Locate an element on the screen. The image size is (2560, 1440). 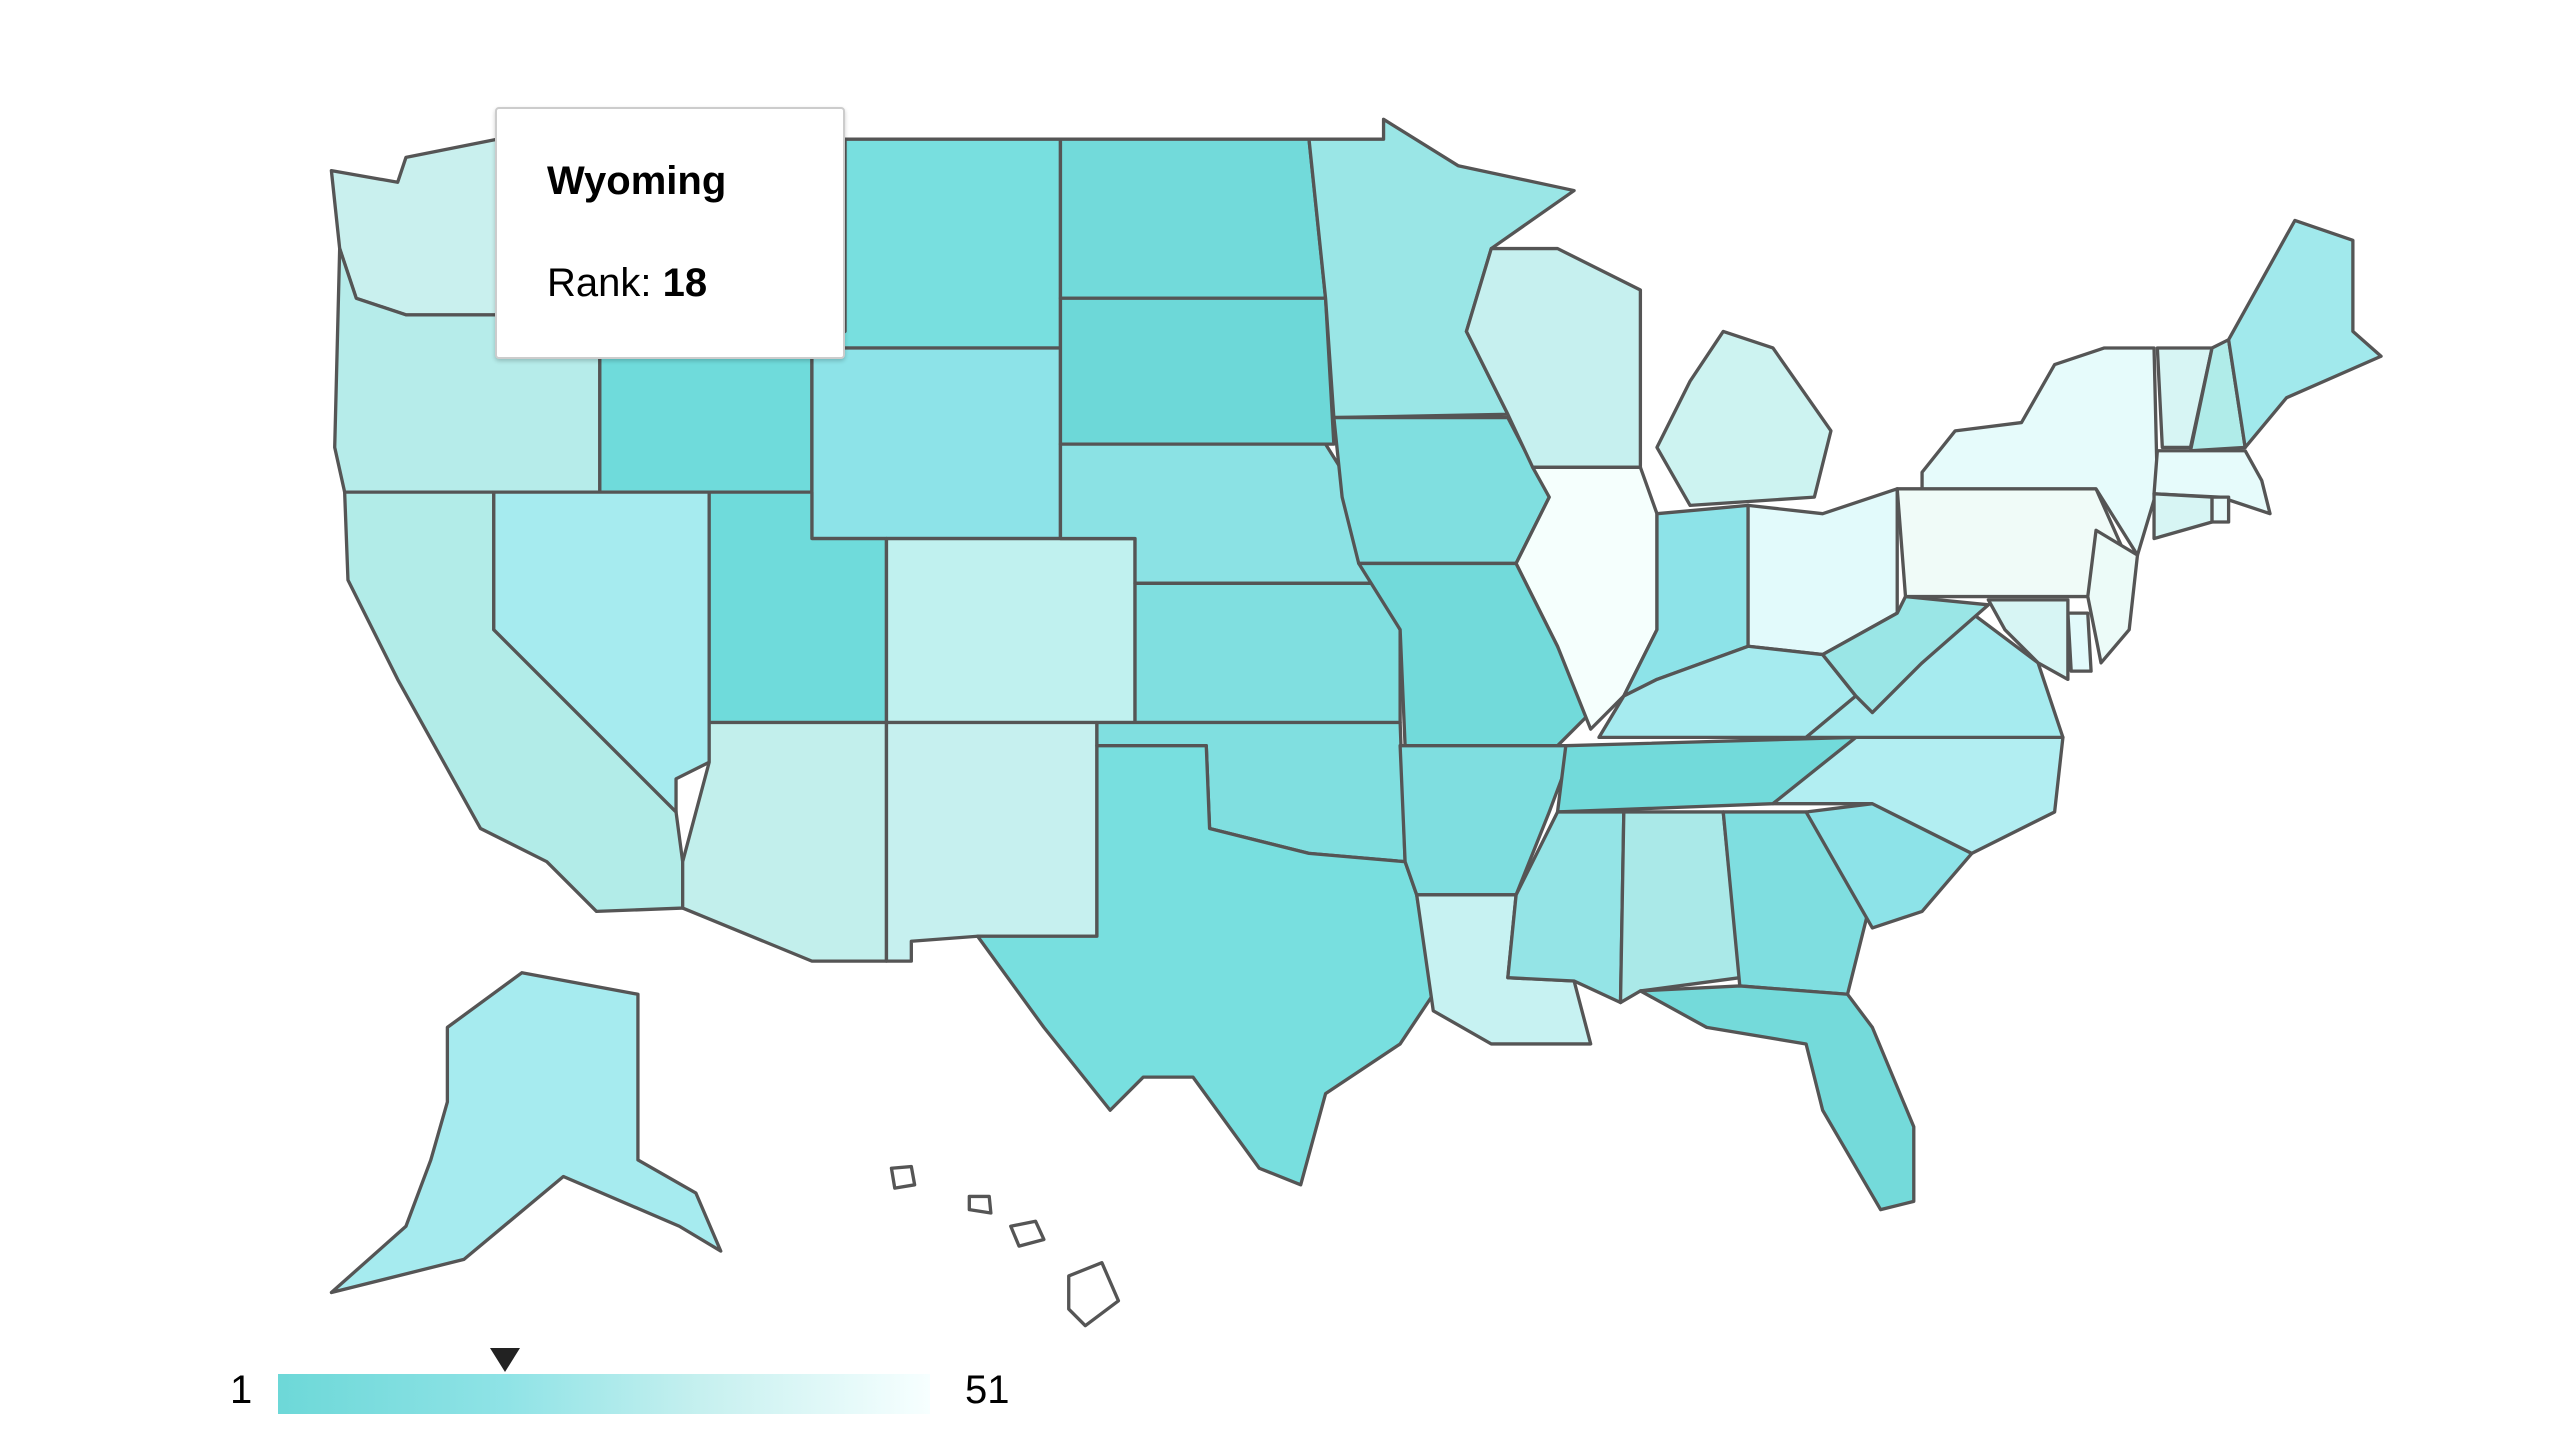
state-montana is located at coordinates (936, 243).